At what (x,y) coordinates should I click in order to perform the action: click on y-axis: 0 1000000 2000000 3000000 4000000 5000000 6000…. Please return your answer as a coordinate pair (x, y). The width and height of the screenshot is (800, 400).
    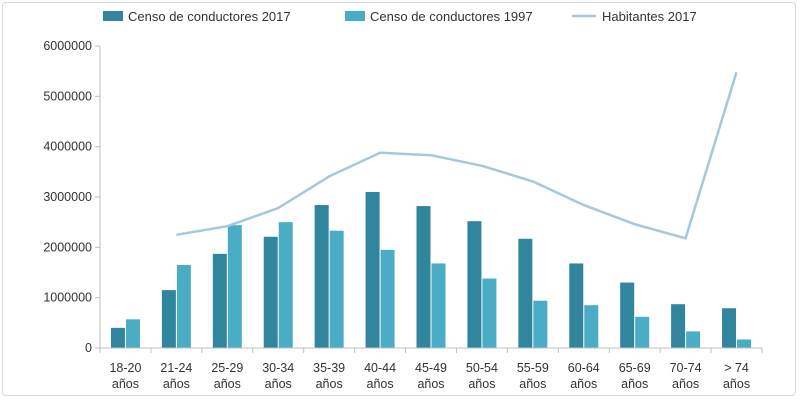
    Looking at the image, I should click on (72, 197).